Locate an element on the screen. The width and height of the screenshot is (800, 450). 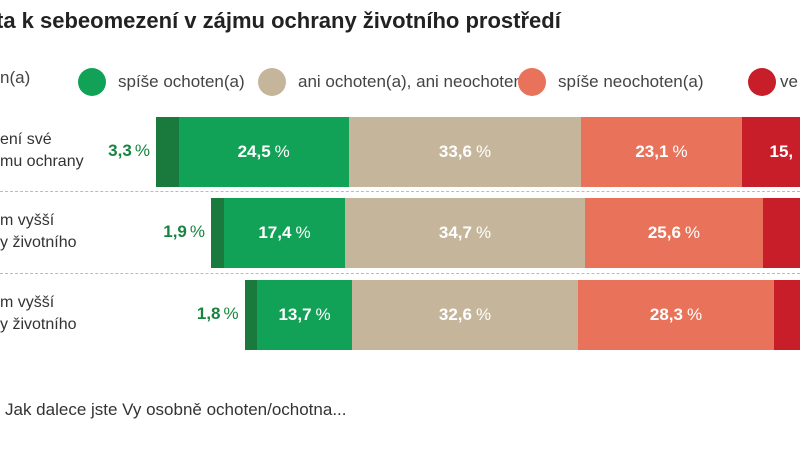
data-label-value: 1,8 is located at coordinates (208, 313).